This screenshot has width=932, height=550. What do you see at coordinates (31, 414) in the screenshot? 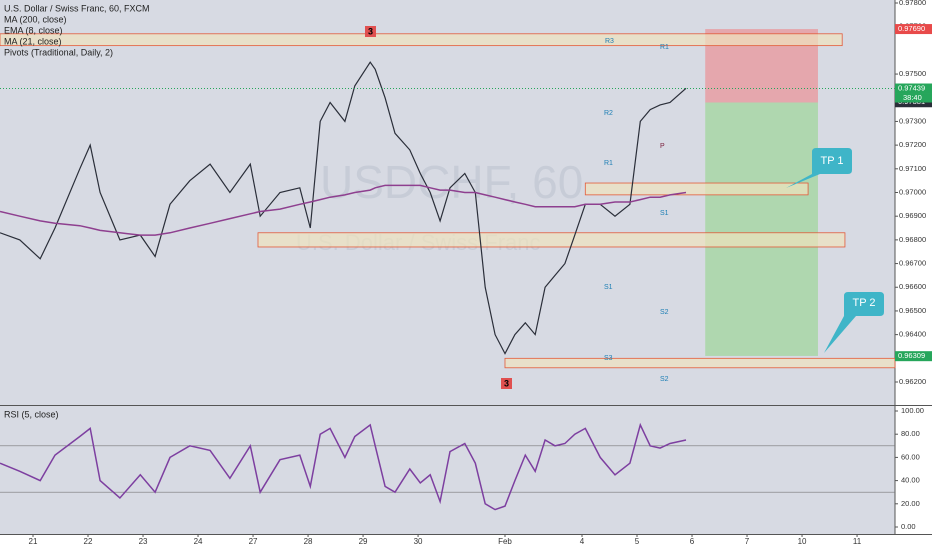
I see `rsi-label: RSI (5, close)` at bounding box center [31, 414].